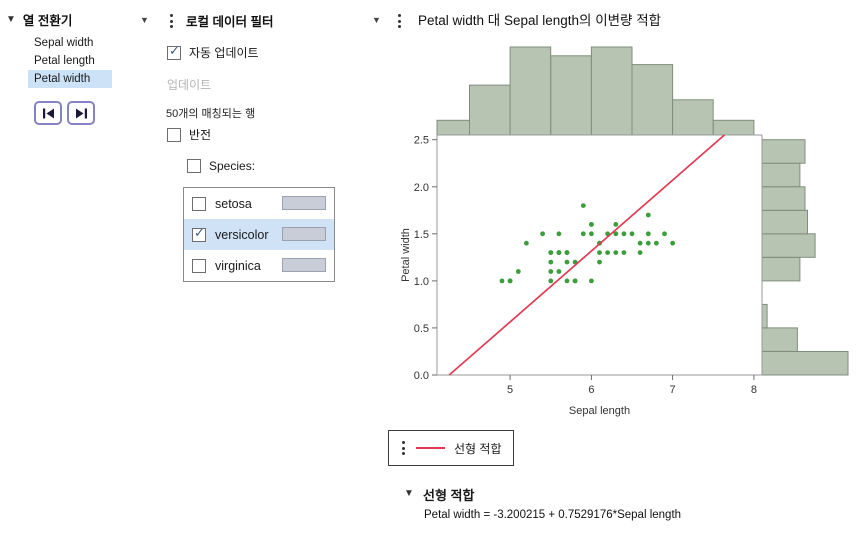 The height and width of the screenshot is (533, 863). I want to click on invert-label: 반전, so click(200, 135).